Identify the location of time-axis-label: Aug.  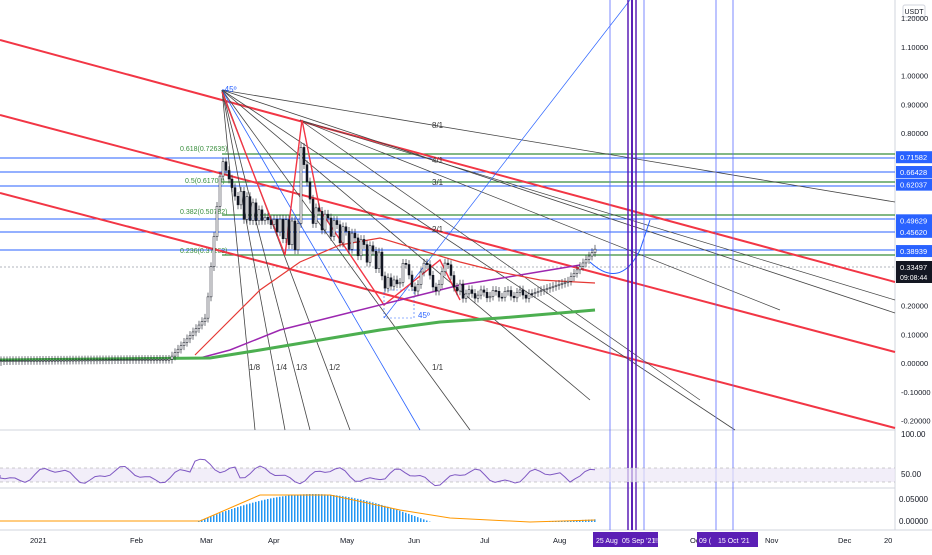
(559, 540).